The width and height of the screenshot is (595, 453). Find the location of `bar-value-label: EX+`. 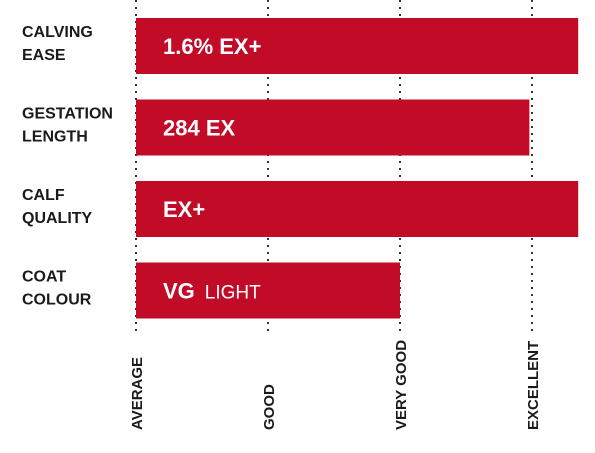

bar-value-label: EX+ is located at coordinates (184, 209).